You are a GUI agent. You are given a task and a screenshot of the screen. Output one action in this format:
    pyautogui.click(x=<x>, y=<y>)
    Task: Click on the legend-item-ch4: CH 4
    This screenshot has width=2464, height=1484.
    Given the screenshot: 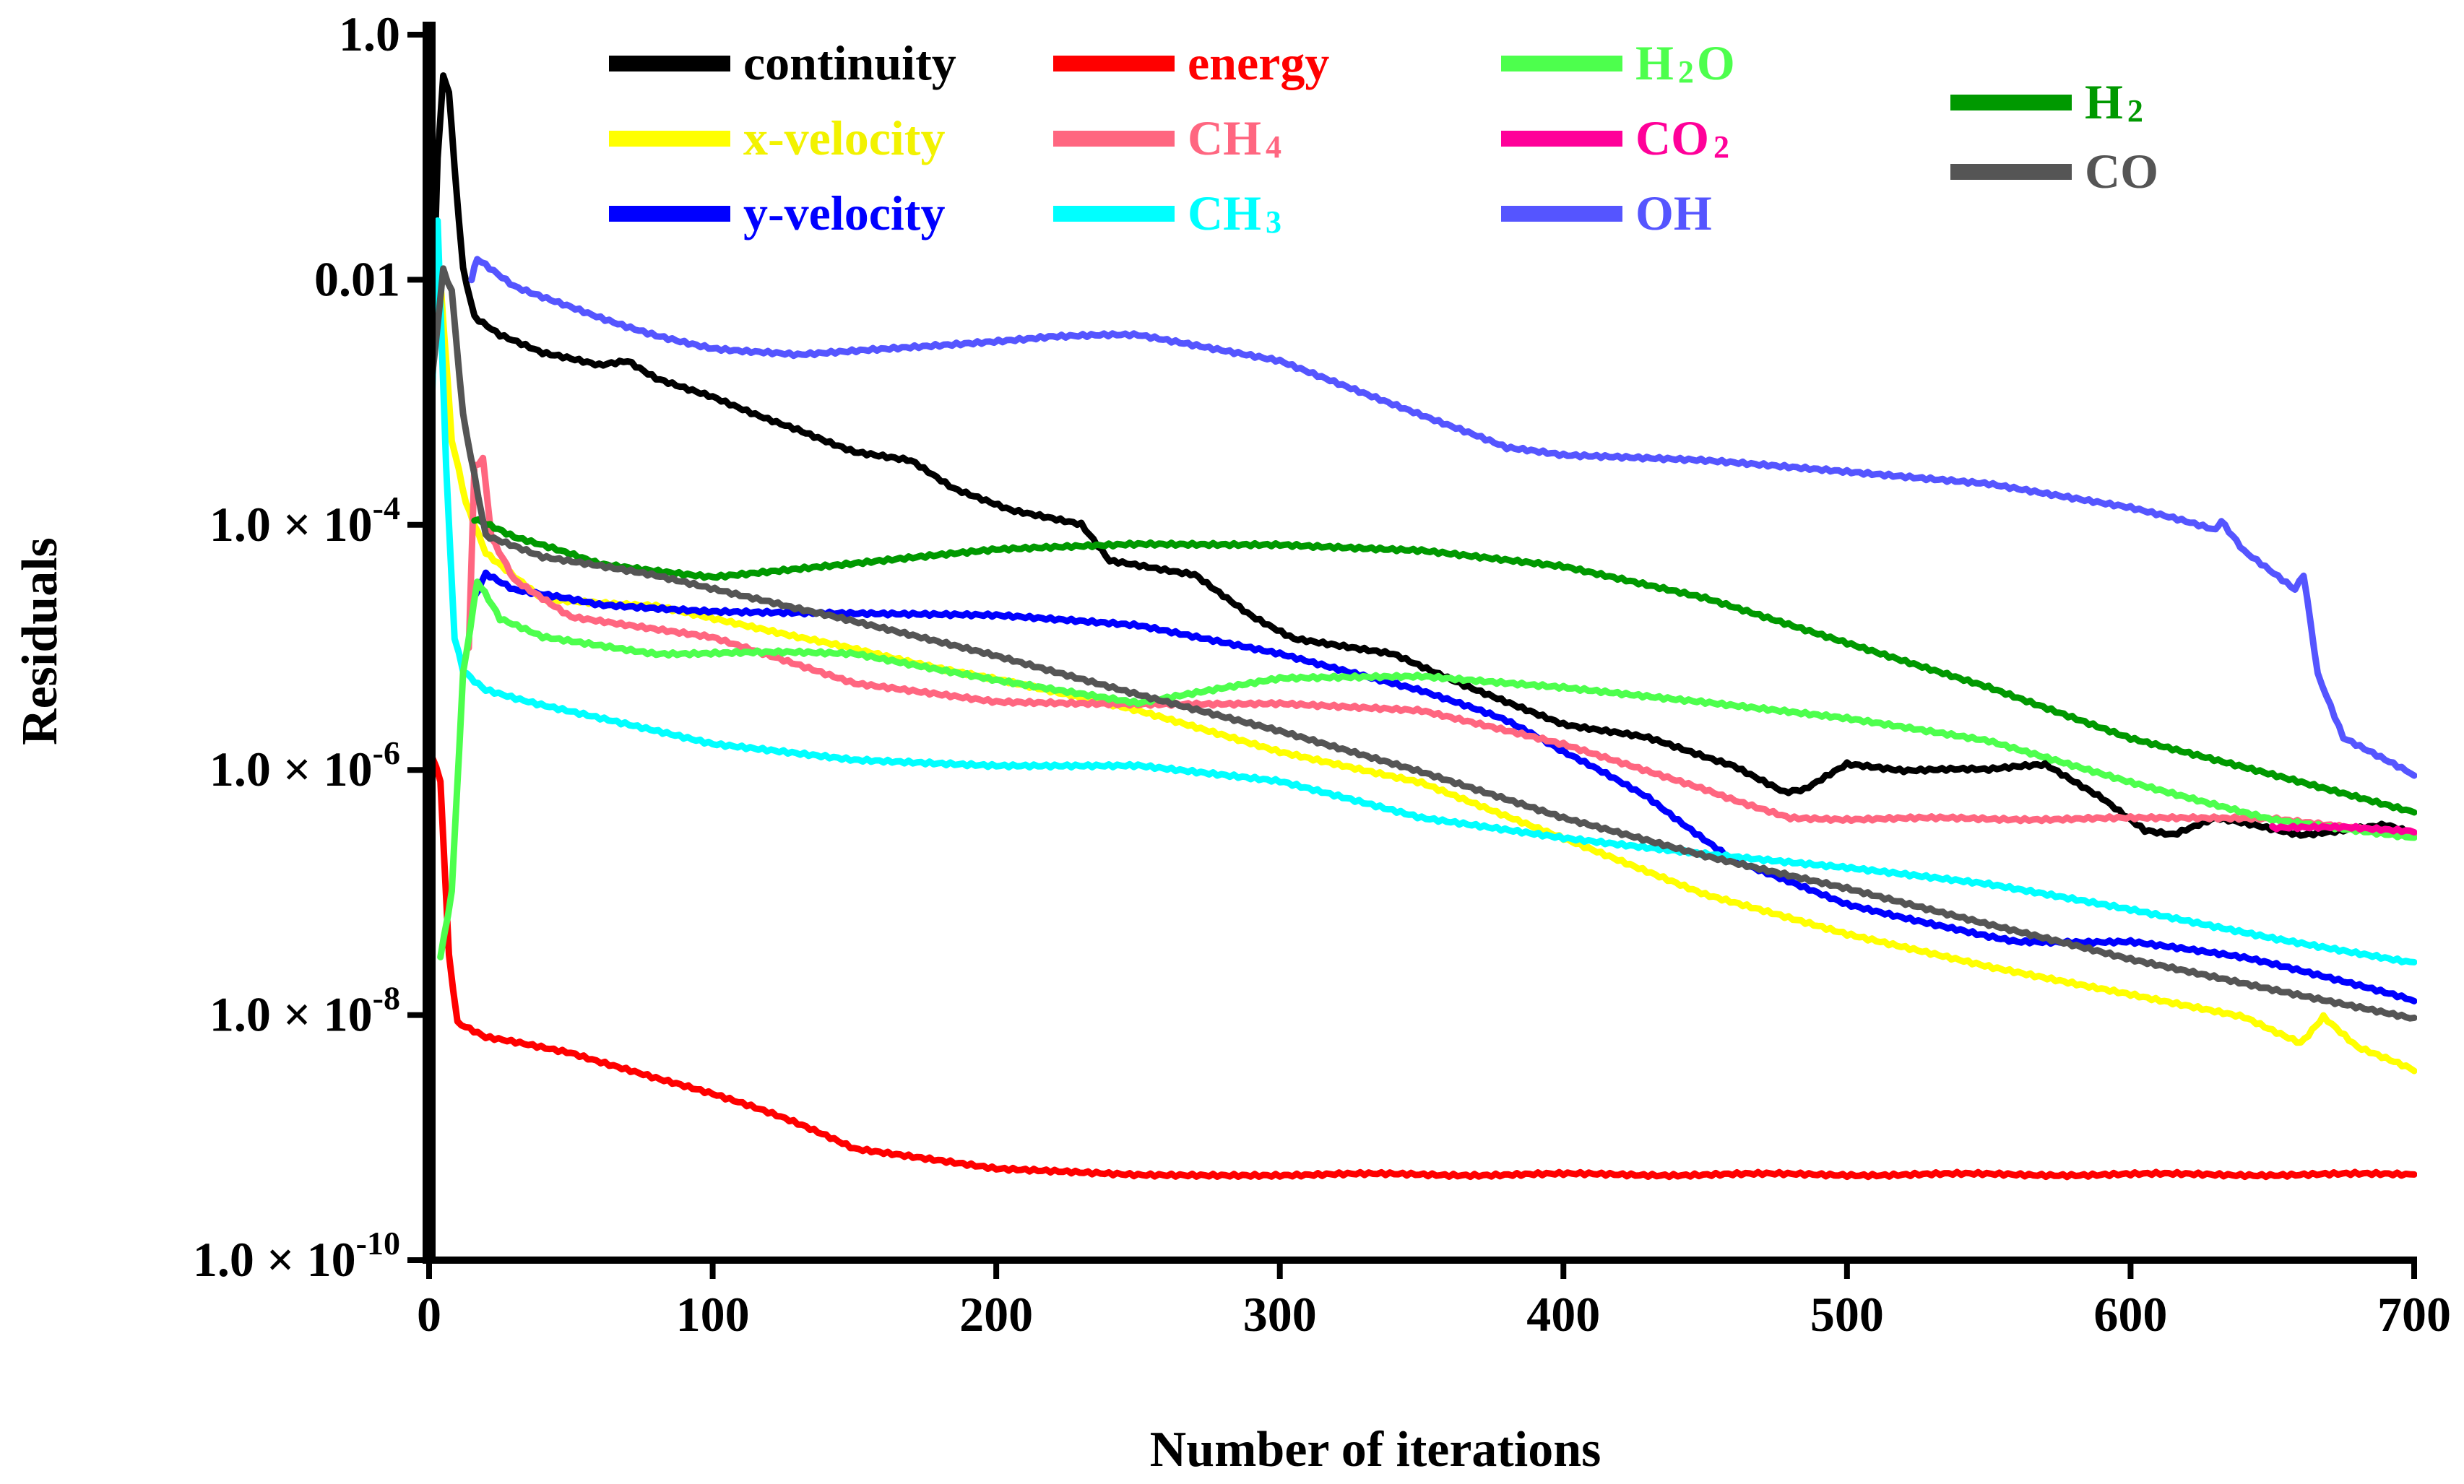 What is the action you would take?
    pyautogui.click(x=1167, y=137)
    